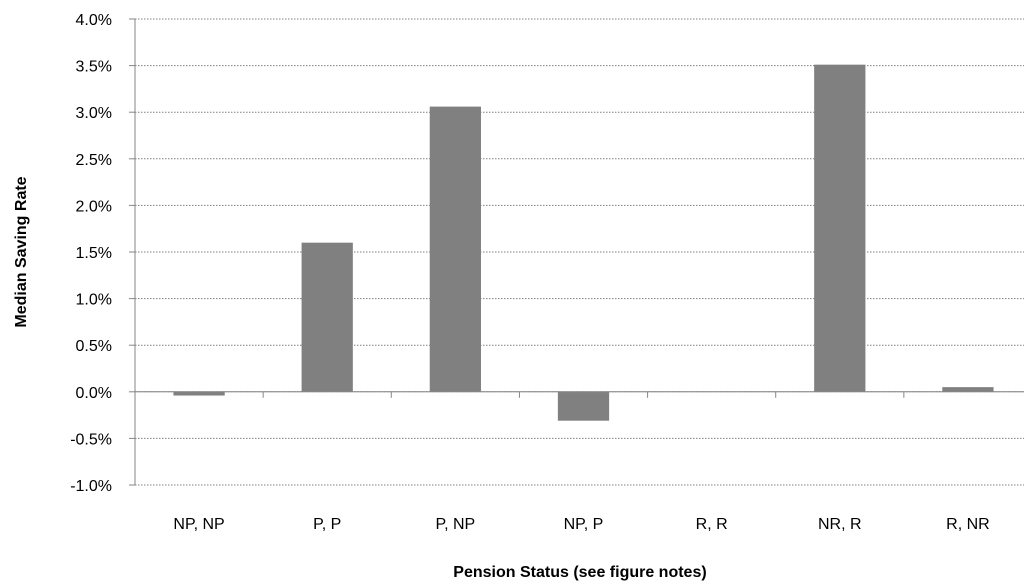  What do you see at coordinates (455, 524) in the screenshot?
I see `x-tick-label: P, NP` at bounding box center [455, 524].